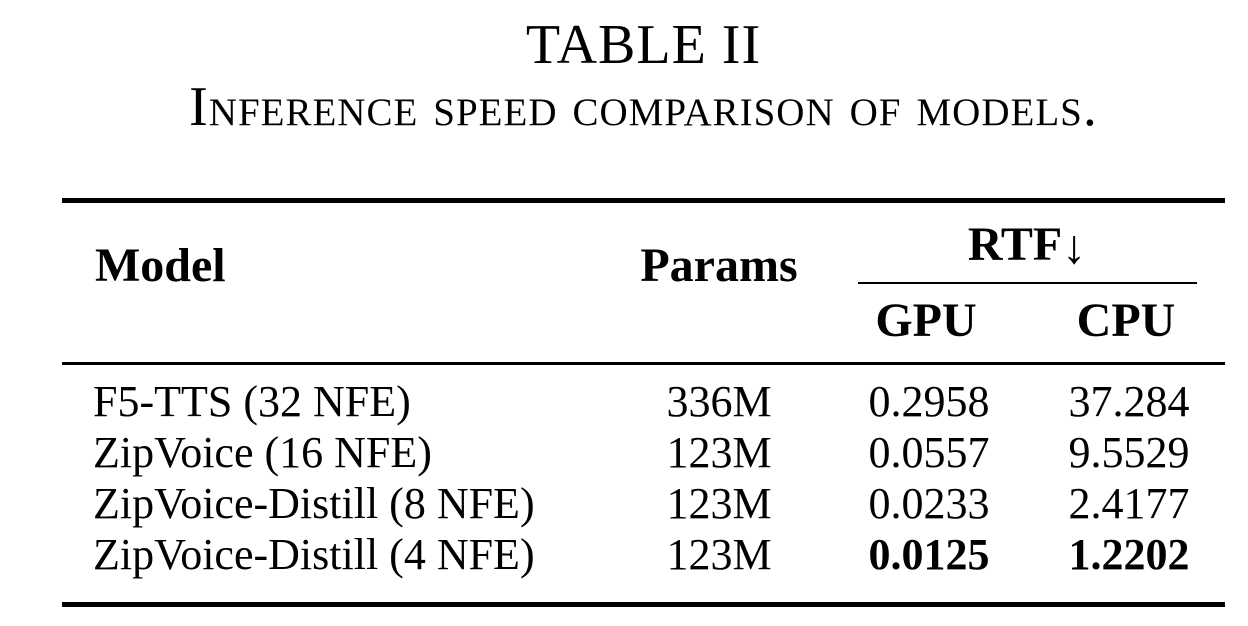 The image size is (1248, 626). Describe the element at coordinates (314, 503) in the screenshot. I see `model-cell: ZipVoice-Distill (8 NFE)` at that location.